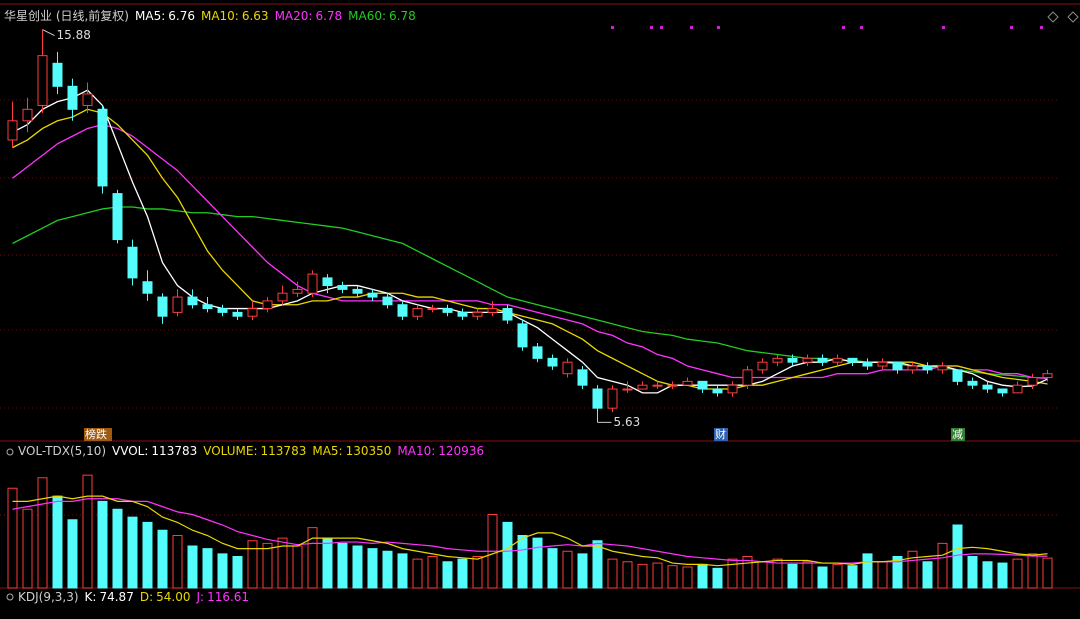 The width and height of the screenshot is (1080, 619). Describe the element at coordinates (254, 451) in the screenshot. I see `indicator: VOLUME: 113783` at that location.